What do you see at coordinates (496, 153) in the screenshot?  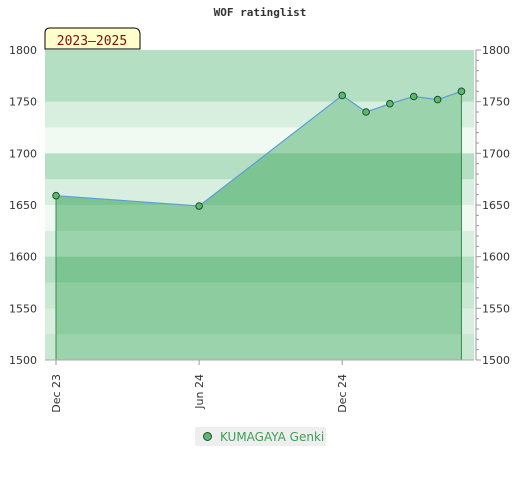 I see `y-tick-label-right: 1700` at bounding box center [496, 153].